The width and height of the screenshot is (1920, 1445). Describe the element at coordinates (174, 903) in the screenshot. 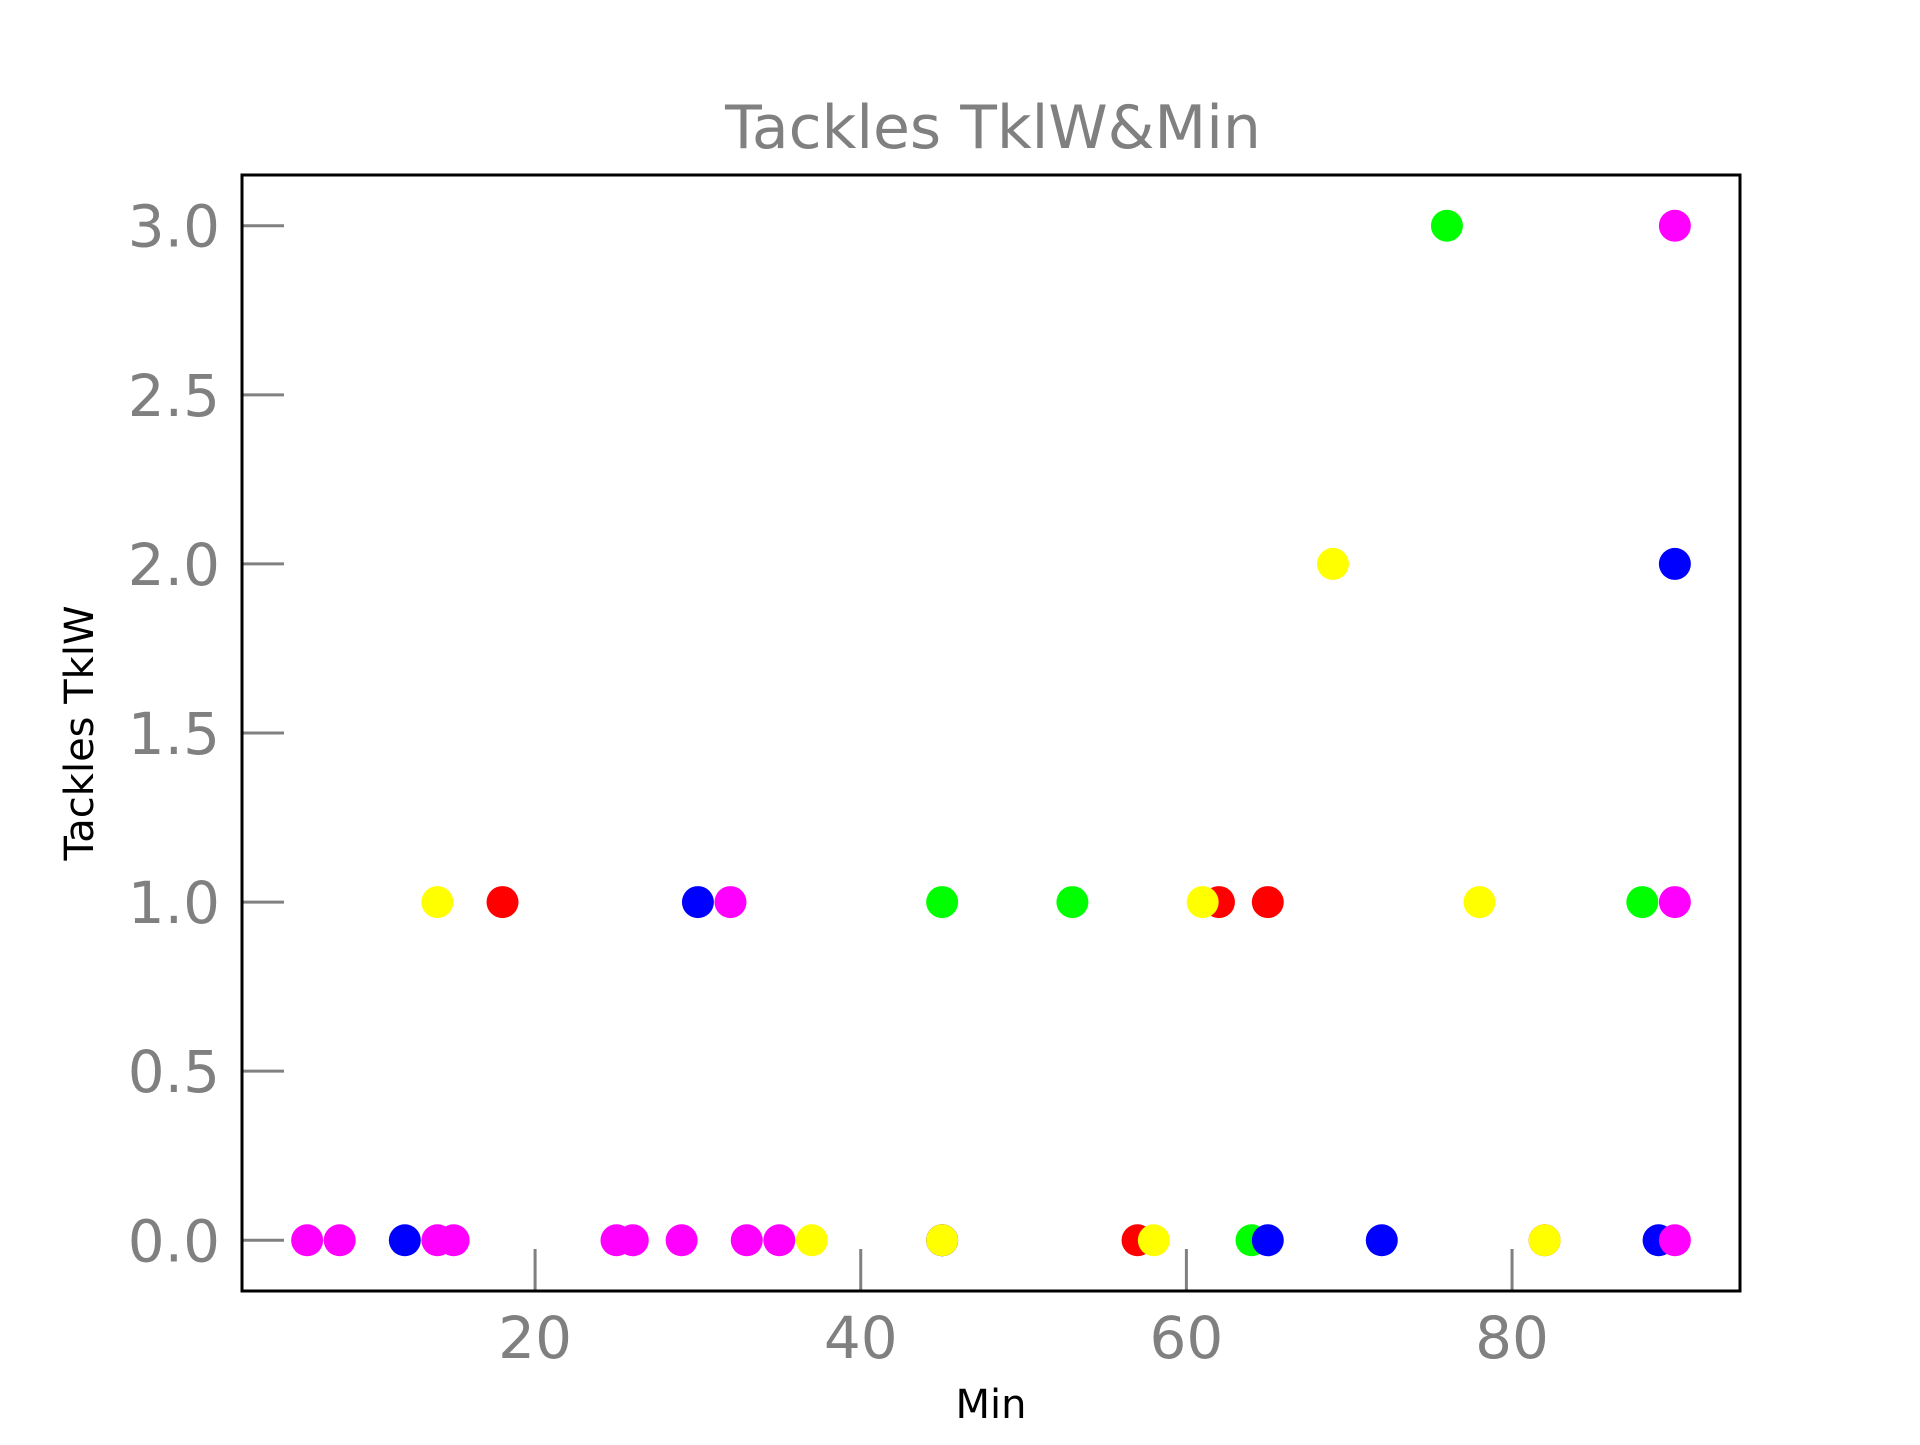

I see `y-tick-label: 1.0` at that location.